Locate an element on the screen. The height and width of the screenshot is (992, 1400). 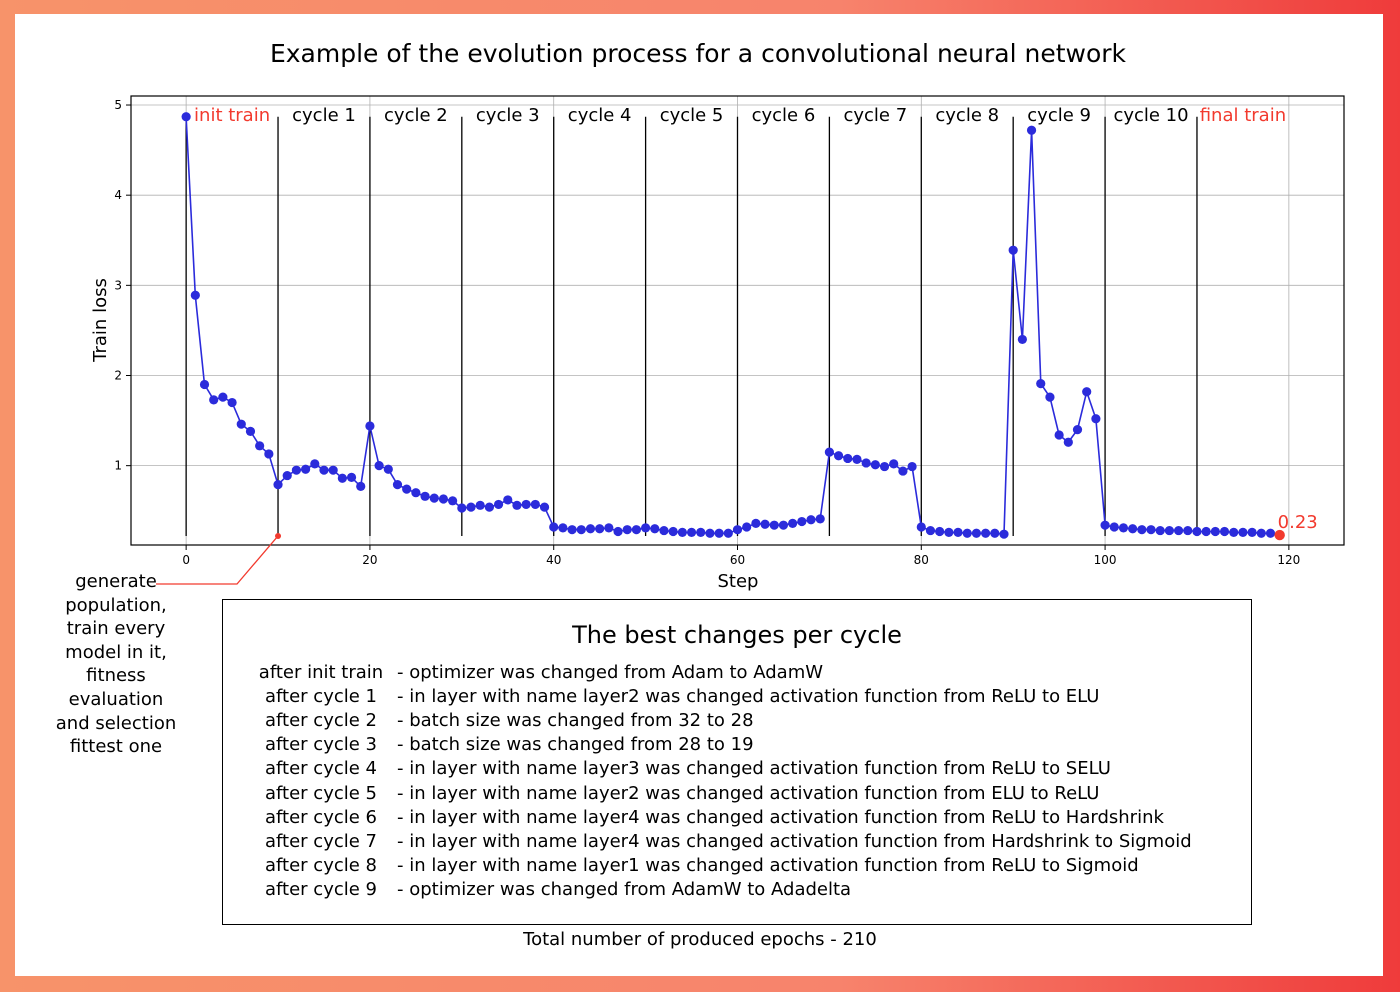
annotation-connector is located at coordinates (219, 558).